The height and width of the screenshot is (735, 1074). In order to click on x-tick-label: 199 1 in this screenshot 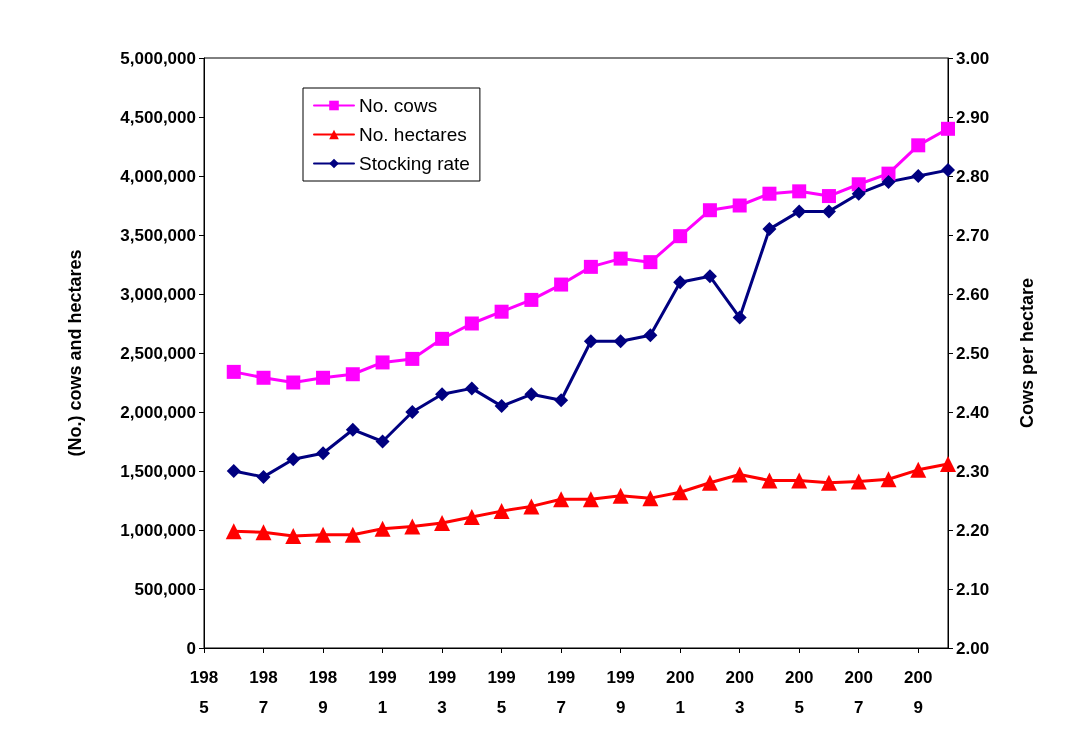, I will do `click(382, 692)`.